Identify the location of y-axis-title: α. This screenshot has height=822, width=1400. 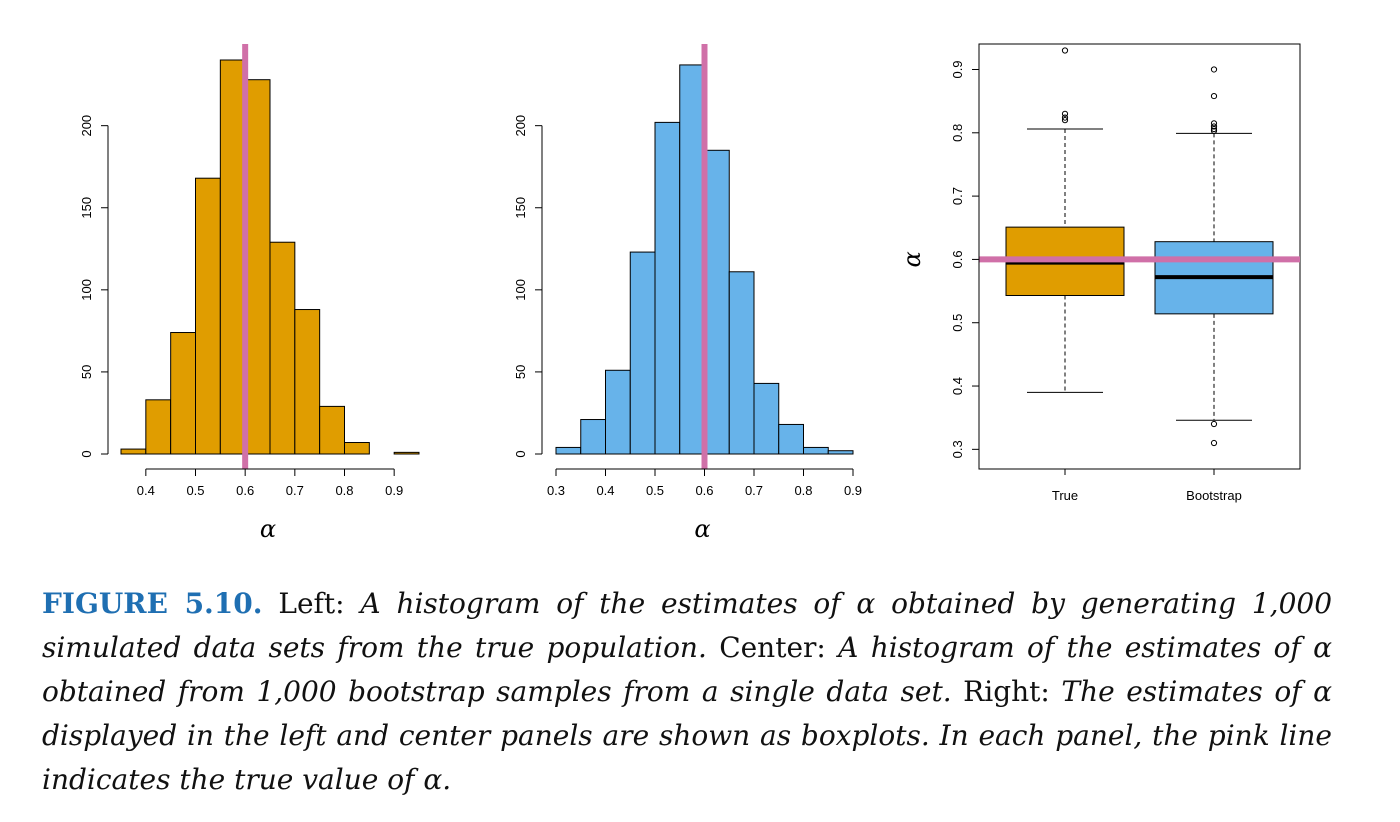
(912, 259).